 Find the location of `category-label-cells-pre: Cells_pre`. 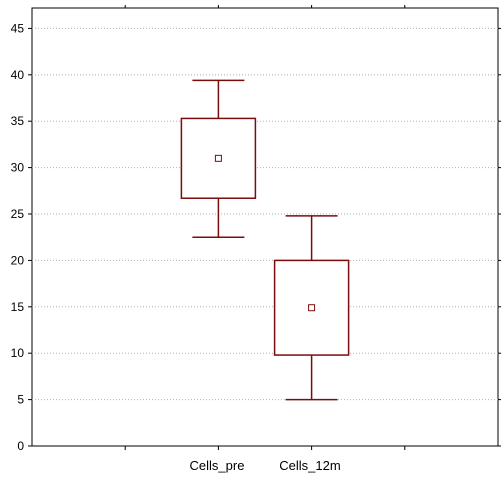

category-label-cells-pre: Cells_pre is located at coordinates (217, 465).